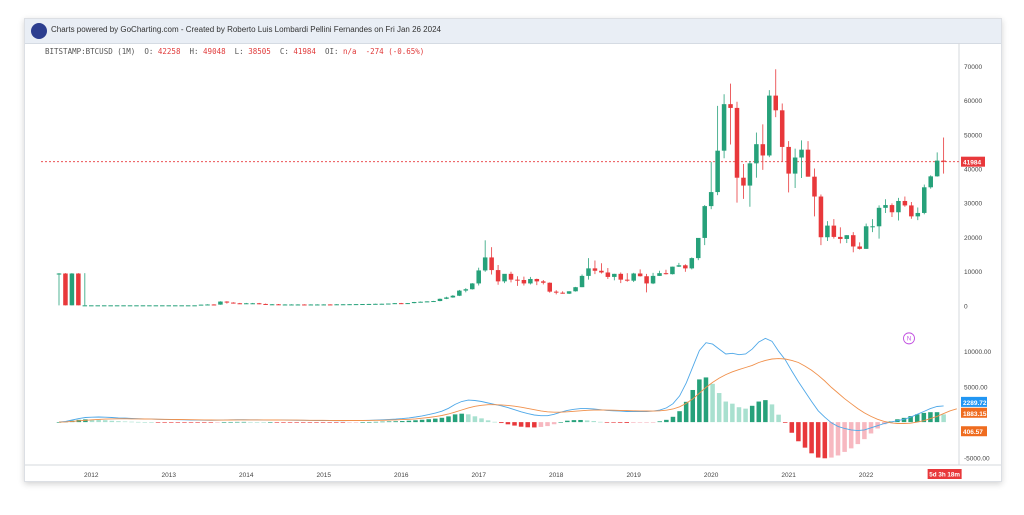 The width and height of the screenshot is (1024, 515). I want to click on time-tick-label: 2015, so click(324, 475).